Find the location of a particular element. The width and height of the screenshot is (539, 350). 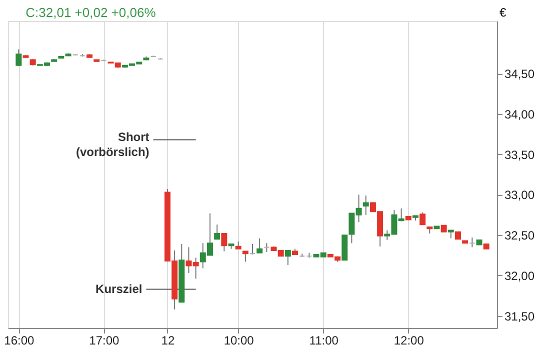

x-tick-label: 11:00 is located at coordinates (324, 341).